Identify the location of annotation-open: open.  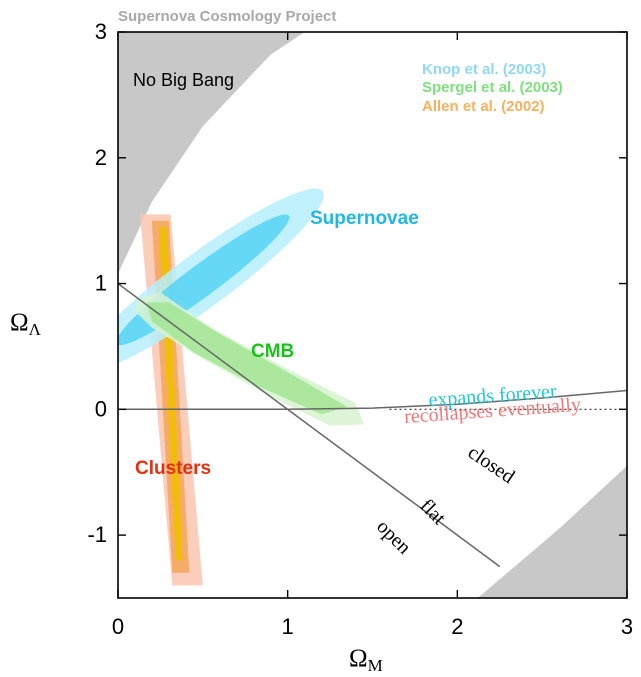
(393, 537).